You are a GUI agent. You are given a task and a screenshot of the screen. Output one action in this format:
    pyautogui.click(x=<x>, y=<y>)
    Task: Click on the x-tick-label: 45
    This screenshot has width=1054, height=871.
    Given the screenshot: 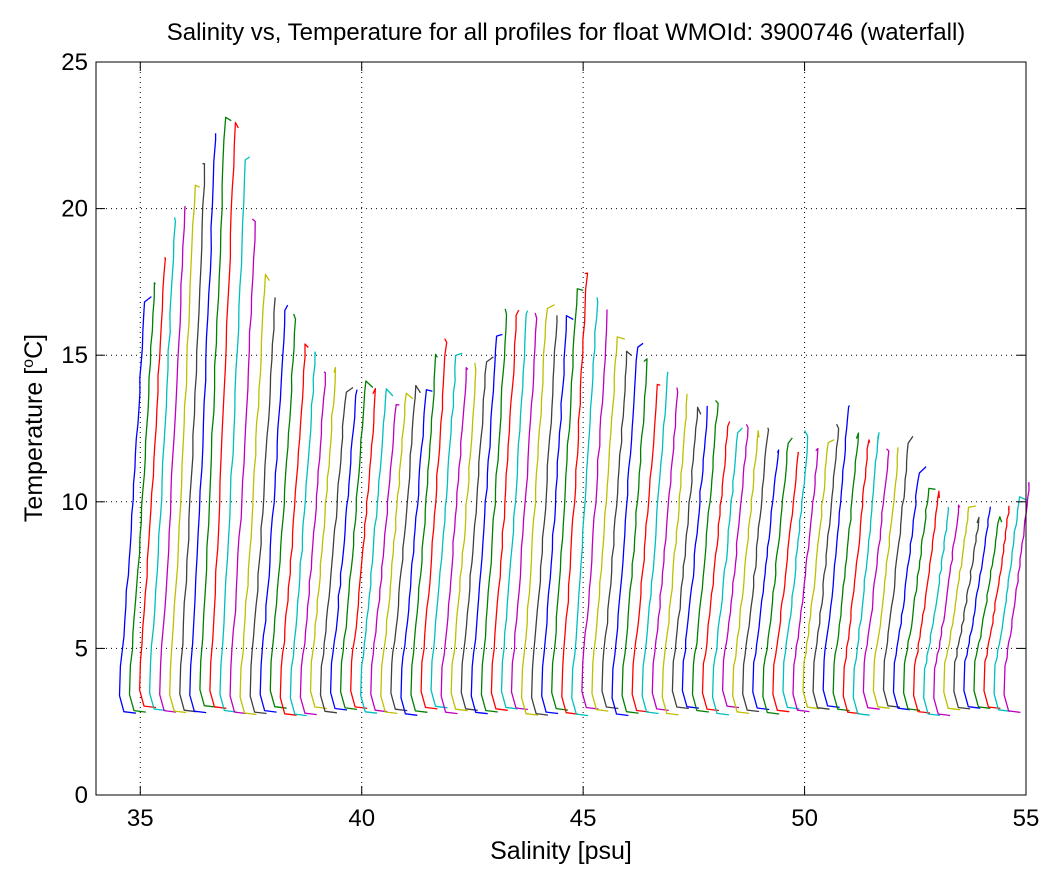 What is the action you would take?
    pyautogui.click(x=583, y=818)
    